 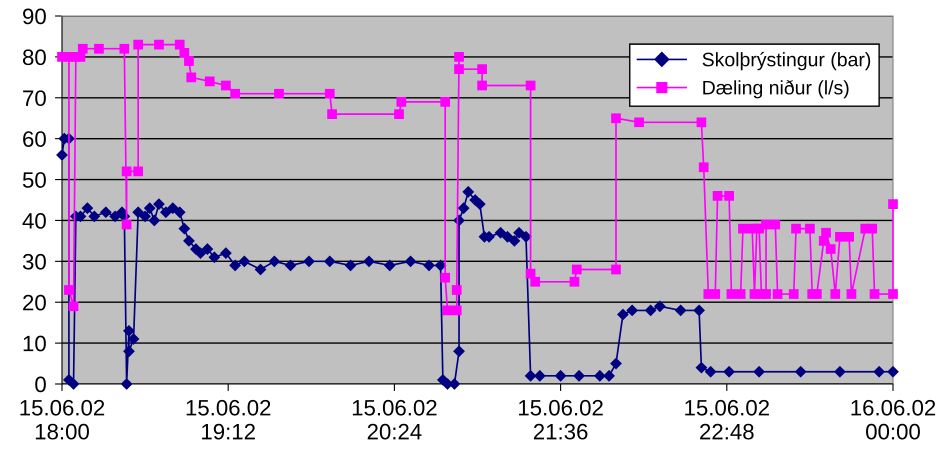 I want to click on y-tick-label: 50, so click(x=34, y=180).